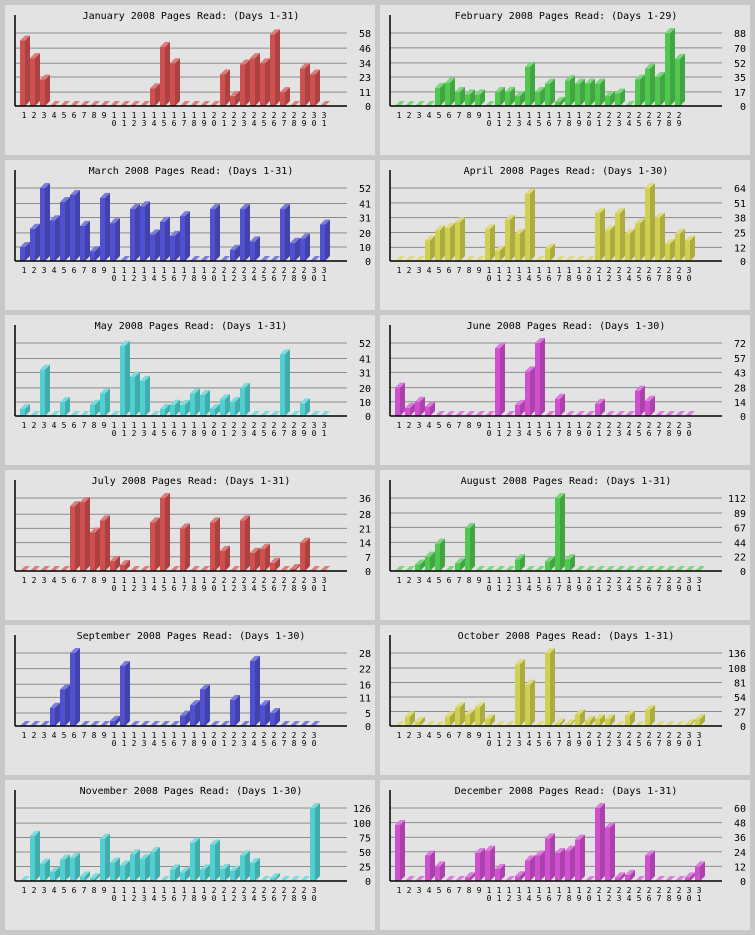  Describe the element at coordinates (365, 839) in the screenshot. I see `y-tick-label: 75` at that location.